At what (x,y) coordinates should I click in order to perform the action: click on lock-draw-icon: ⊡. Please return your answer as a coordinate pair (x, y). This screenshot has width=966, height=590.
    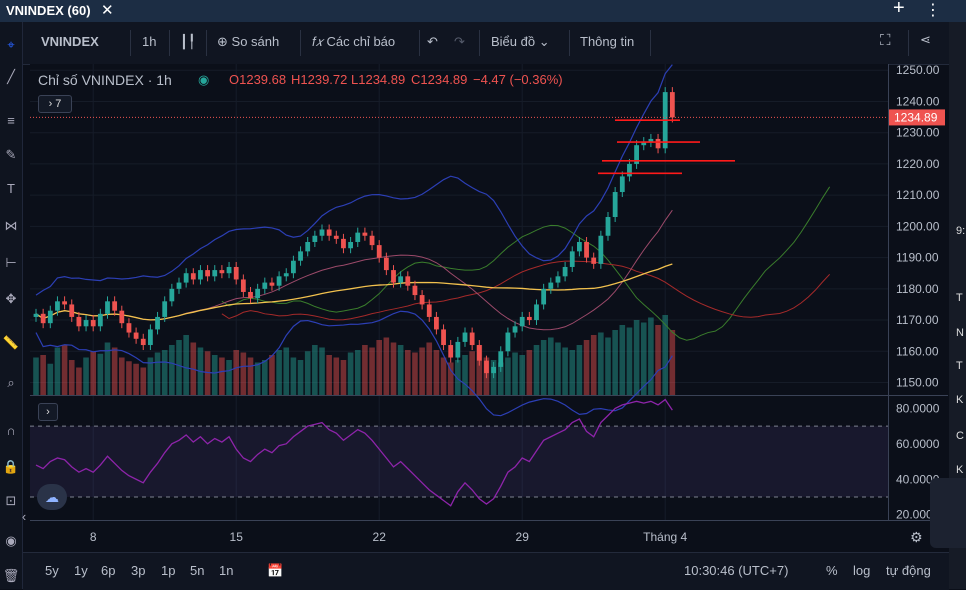
    Looking at the image, I should click on (11, 500).